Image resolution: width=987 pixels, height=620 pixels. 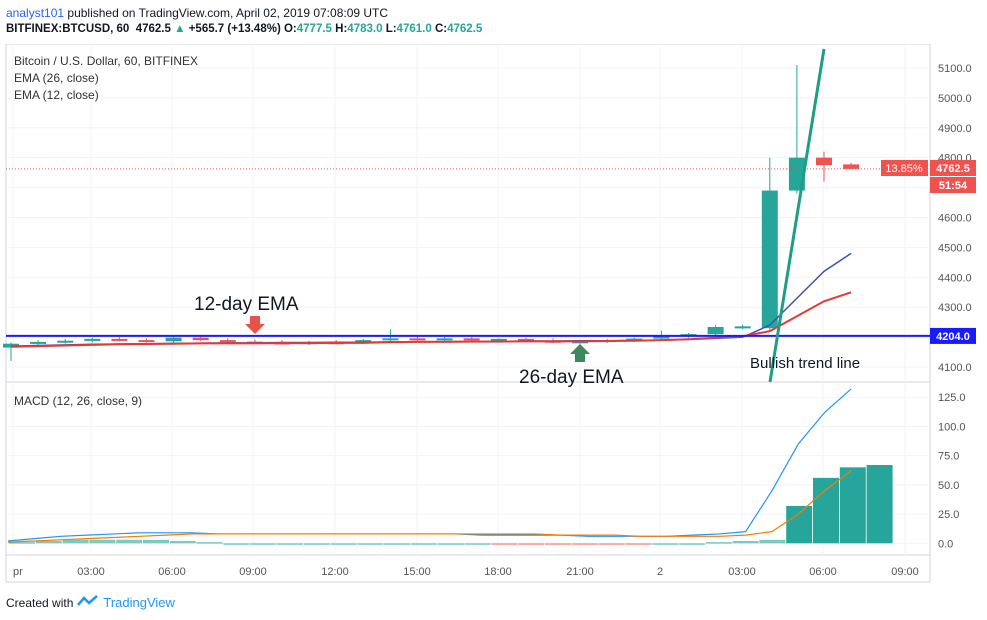 What do you see at coordinates (78, 401) in the screenshot?
I see `macd-legend: MACD (12, 26, close, 9)` at bounding box center [78, 401].